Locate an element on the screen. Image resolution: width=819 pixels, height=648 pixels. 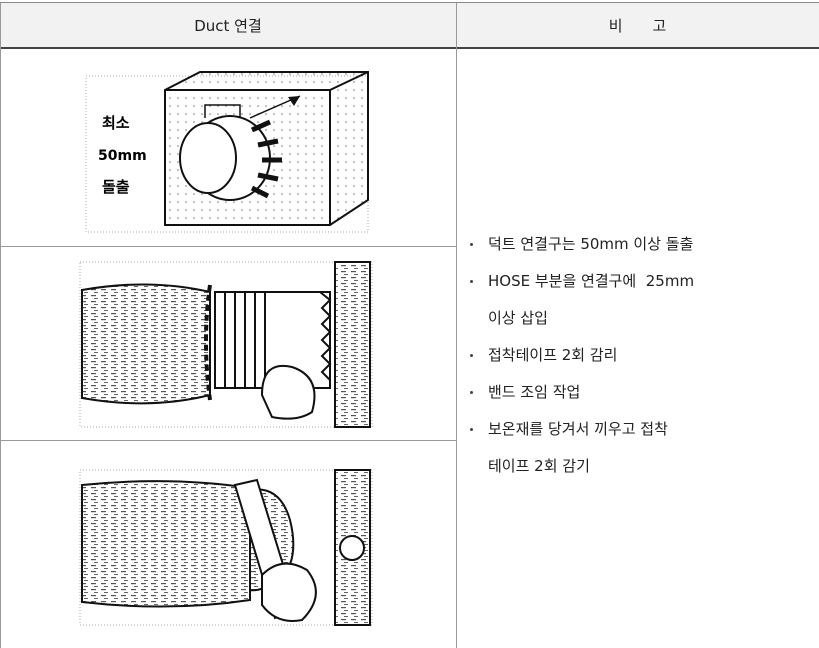
figure-label: 50mm is located at coordinates (122, 156).